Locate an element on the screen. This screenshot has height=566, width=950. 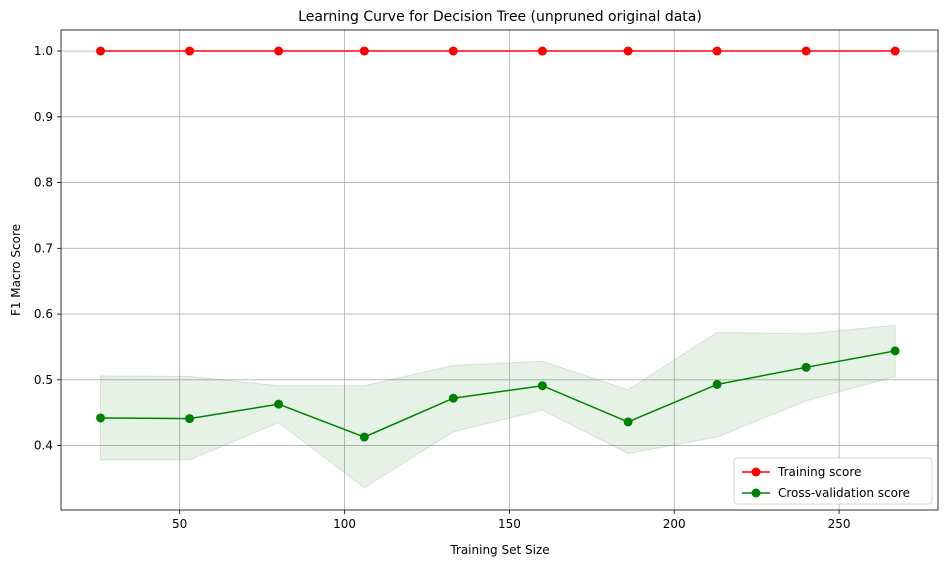
y-tick-label: 0.5 is located at coordinates (43, 380).